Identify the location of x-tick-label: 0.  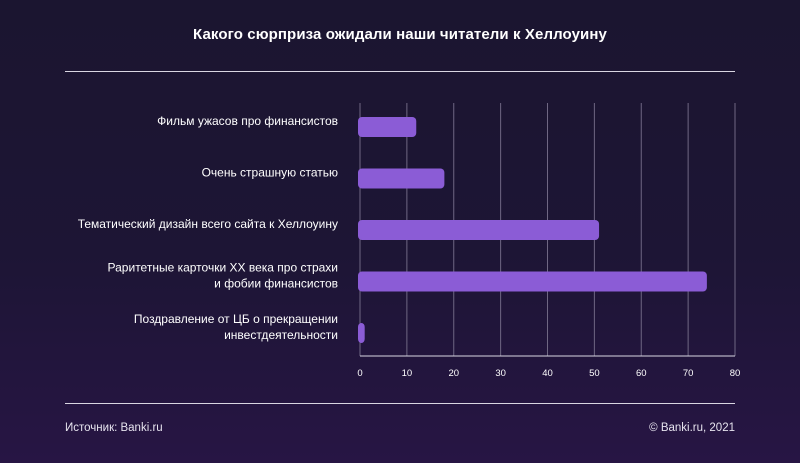
(359, 373).